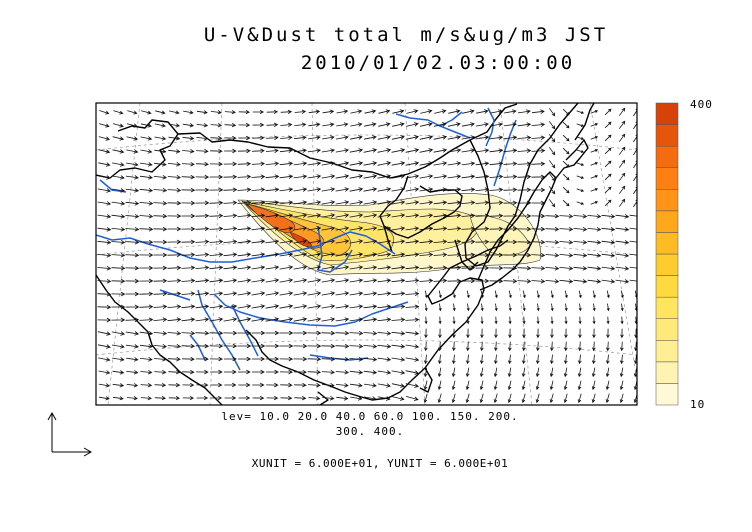 Image resolution: width=752 pixels, height=532 pixels. Describe the element at coordinates (667, 113) in the screenshot. I see `colorbar-swatch` at that location.